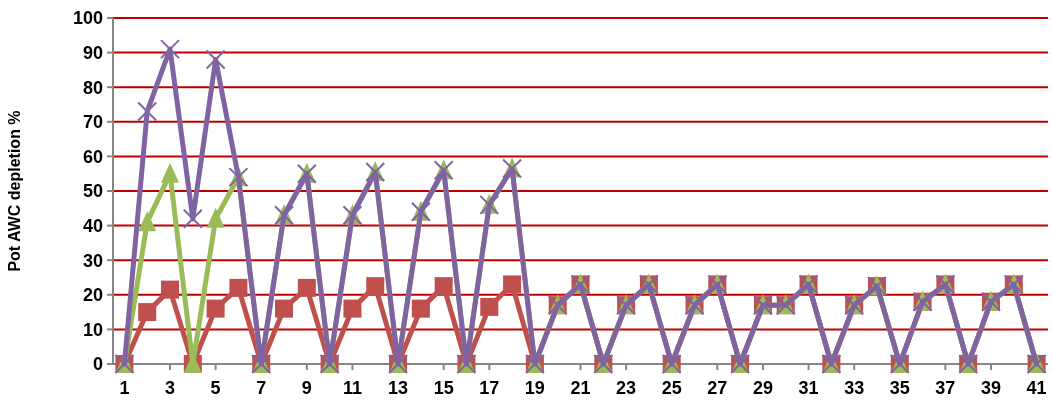  What do you see at coordinates (990, 388) in the screenshot?
I see `x-tick-label: 39` at bounding box center [990, 388].